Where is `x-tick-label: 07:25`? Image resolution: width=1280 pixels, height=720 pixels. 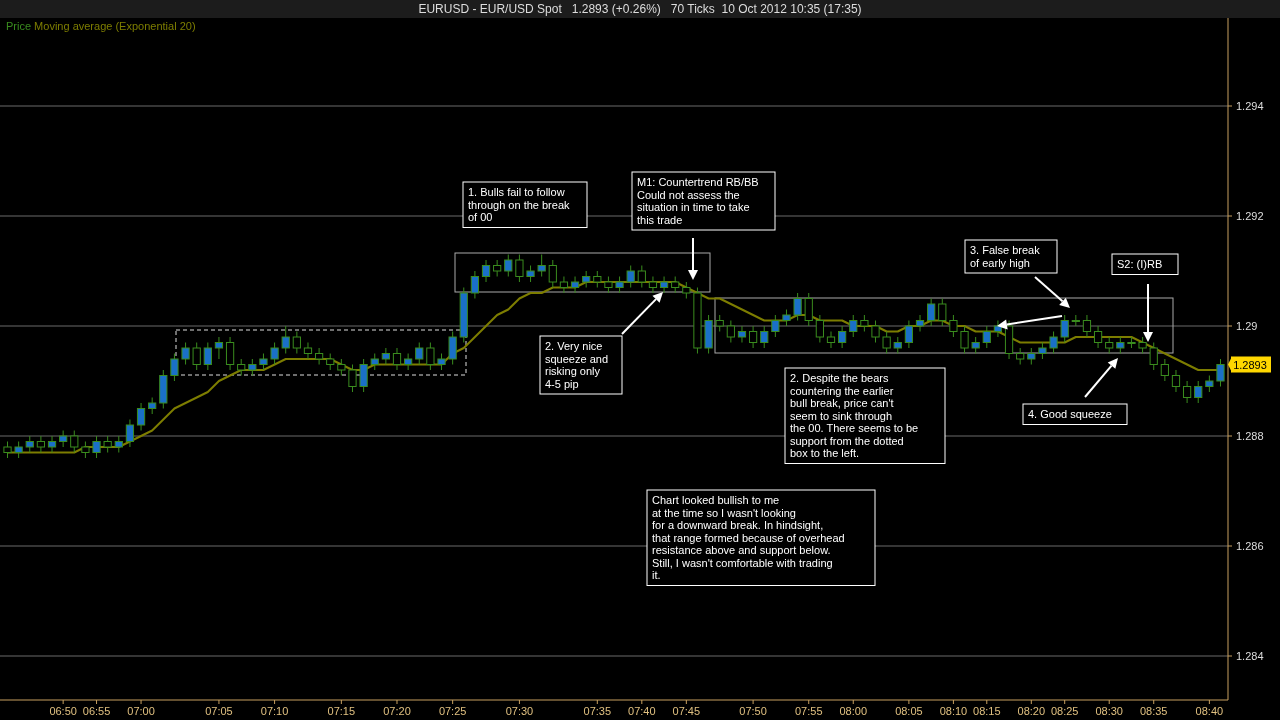 x-tick-label: 07:25 is located at coordinates (452, 711).